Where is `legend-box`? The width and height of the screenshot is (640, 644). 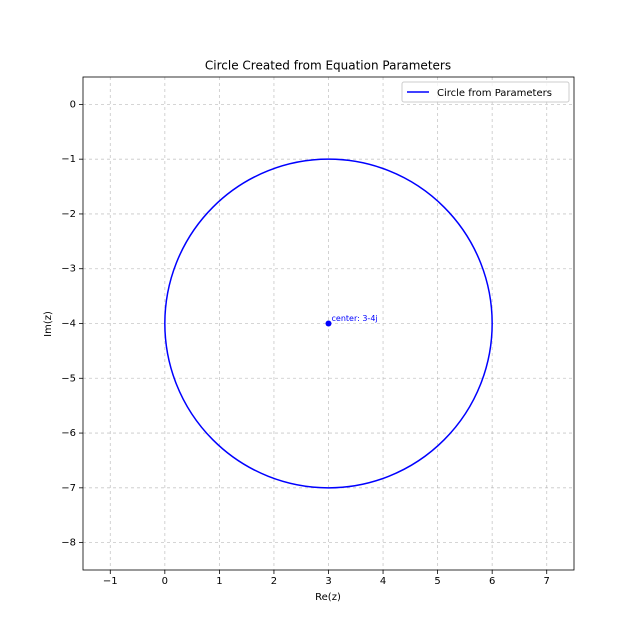
legend-box is located at coordinates (485, 92).